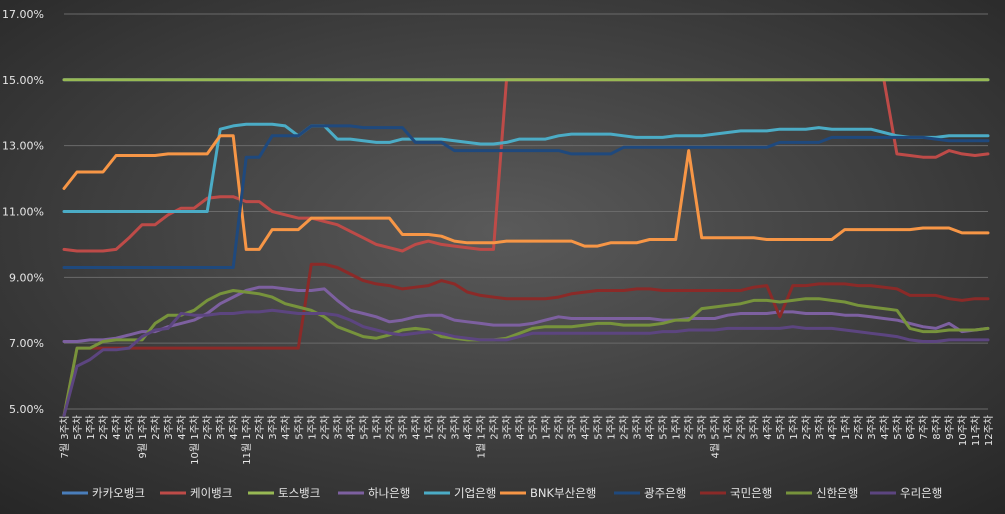 The height and width of the screenshot is (514, 1005). What do you see at coordinates (475, 493) in the screenshot?
I see `legend-label-4: 기업은행` at bounding box center [475, 493].